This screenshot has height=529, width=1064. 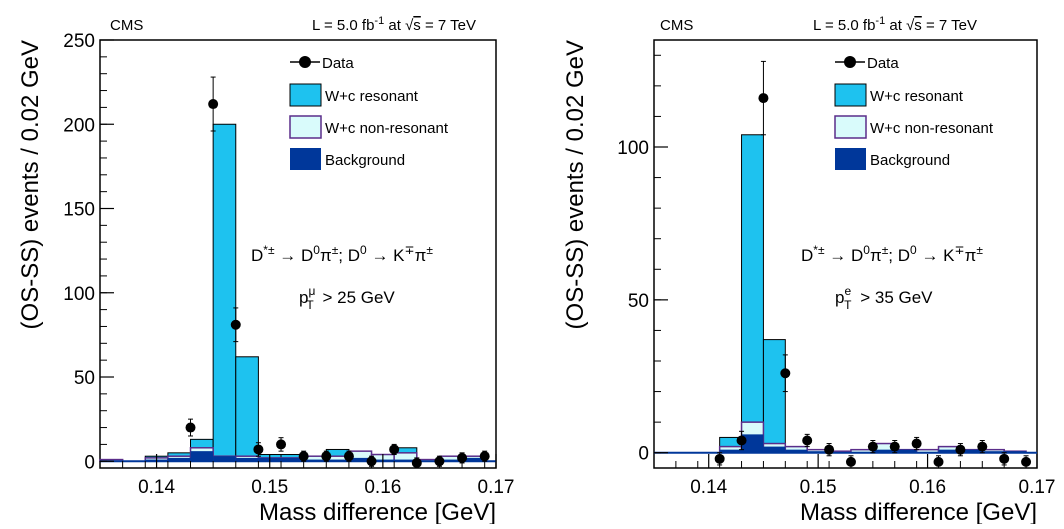 I want to click on cut-annotation: pe T > 35 GeV, so click(x=884, y=298).